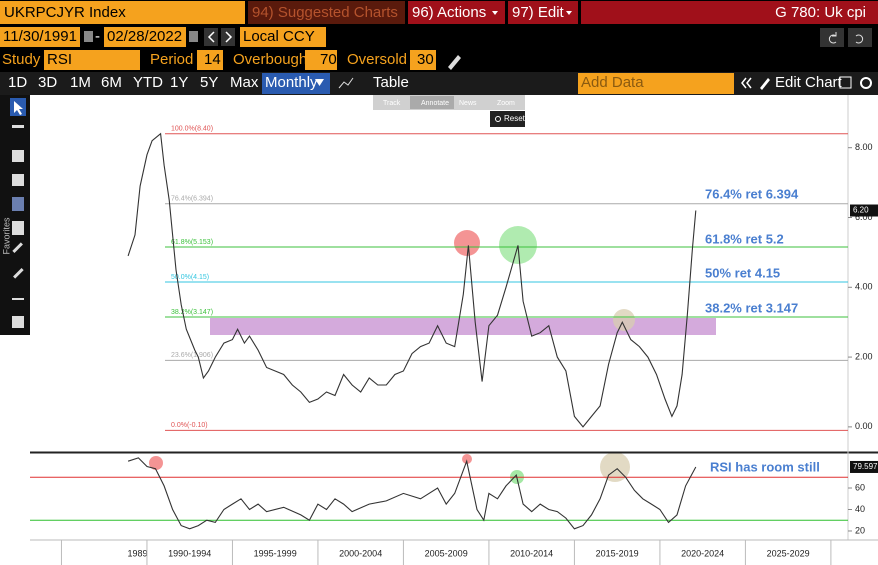  I want to click on y-tick-label: 6.00, so click(864, 217).